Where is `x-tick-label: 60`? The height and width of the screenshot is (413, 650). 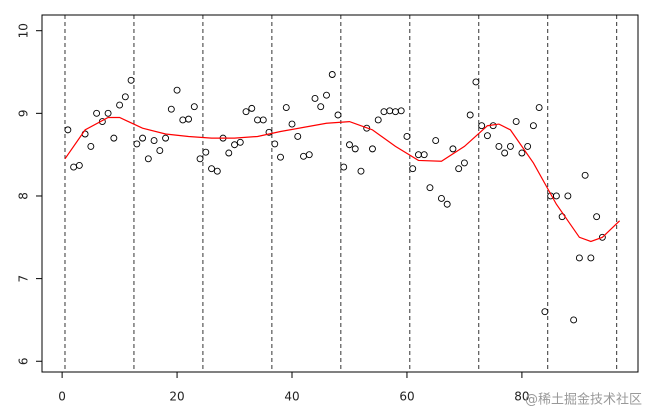
x-tick-label: 60 is located at coordinates (406, 397).